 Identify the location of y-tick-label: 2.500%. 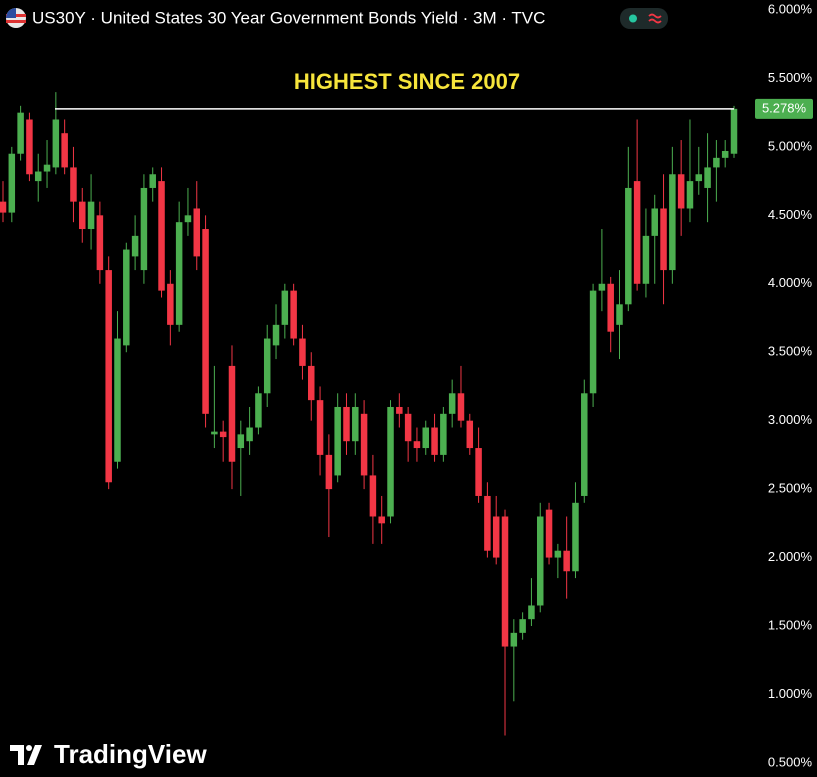
(790, 488).